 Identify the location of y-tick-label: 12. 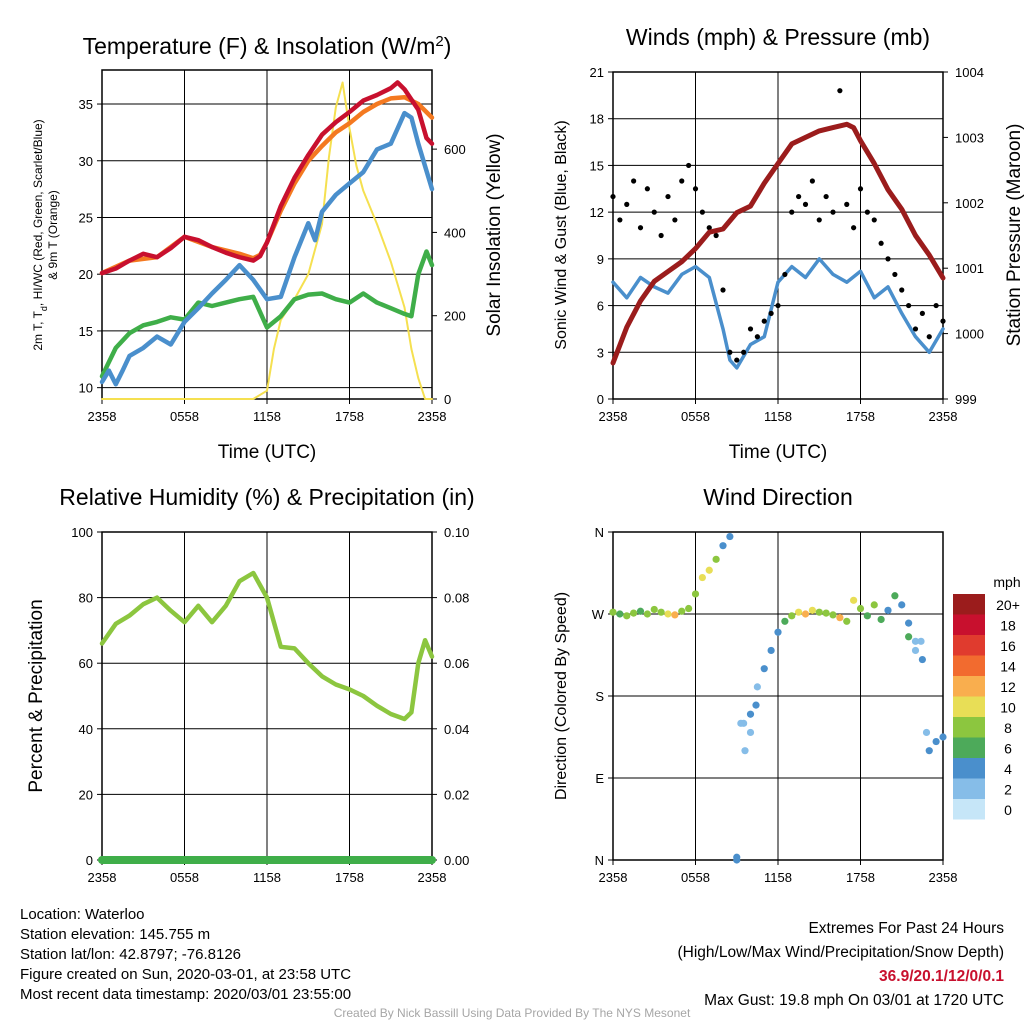
(597, 212).